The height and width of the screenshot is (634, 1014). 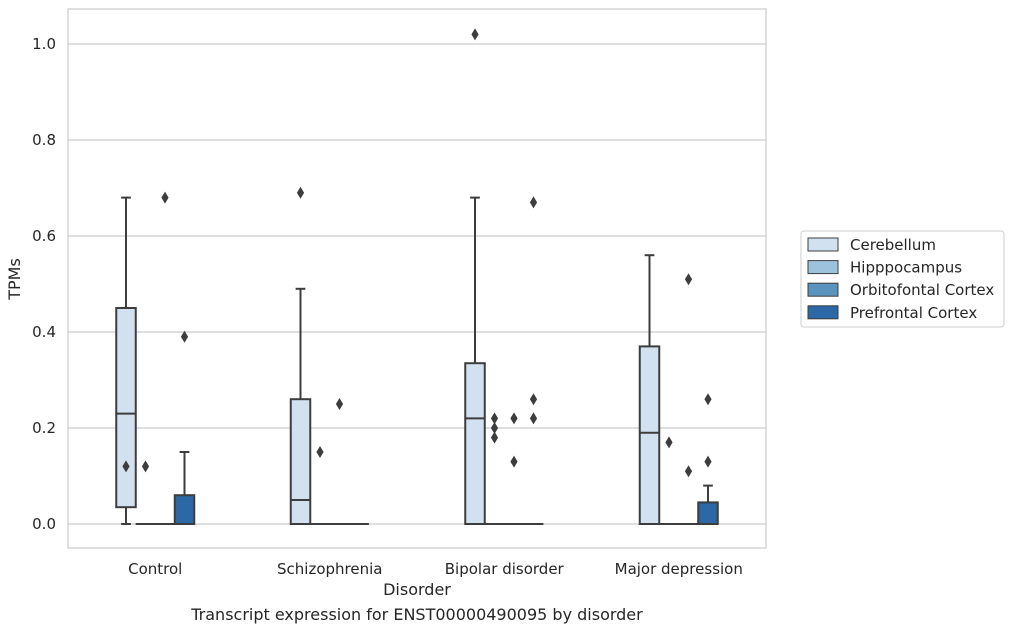 What do you see at coordinates (44, 524) in the screenshot?
I see `y-tick-label: 0.0` at bounding box center [44, 524].